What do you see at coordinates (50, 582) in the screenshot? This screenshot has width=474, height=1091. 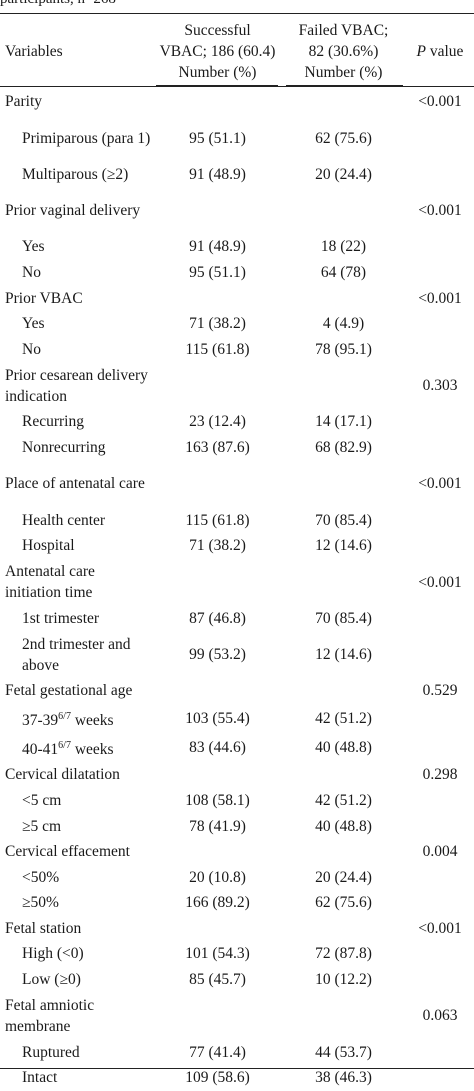 I see `group-label: Antenatal care initiation time` at bounding box center [50, 582].